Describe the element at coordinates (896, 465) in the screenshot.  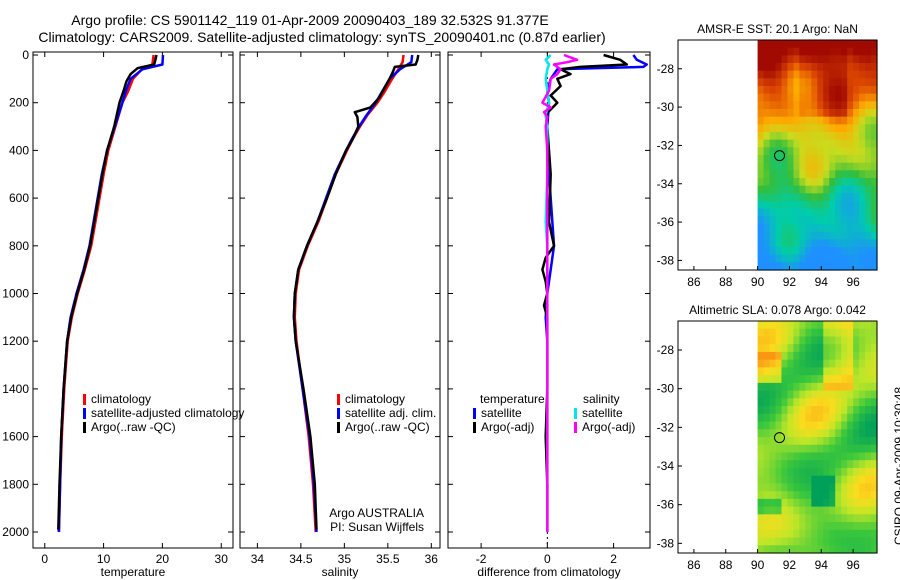
I see `timestamp-label: CSIRO 09-Apr-2009 10:30:48` at that location.